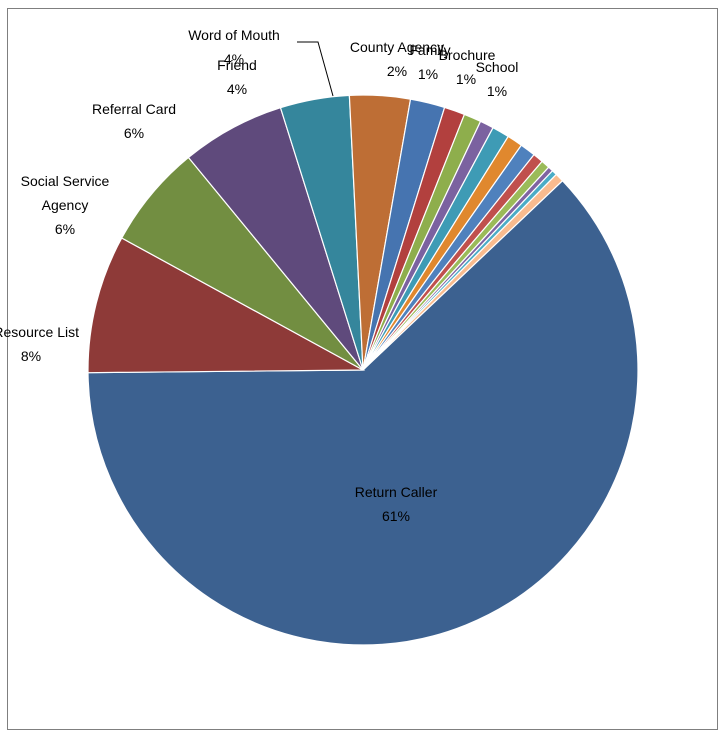  Describe the element at coordinates (429, 50) in the screenshot. I see `slice-label-family: Family` at that location.